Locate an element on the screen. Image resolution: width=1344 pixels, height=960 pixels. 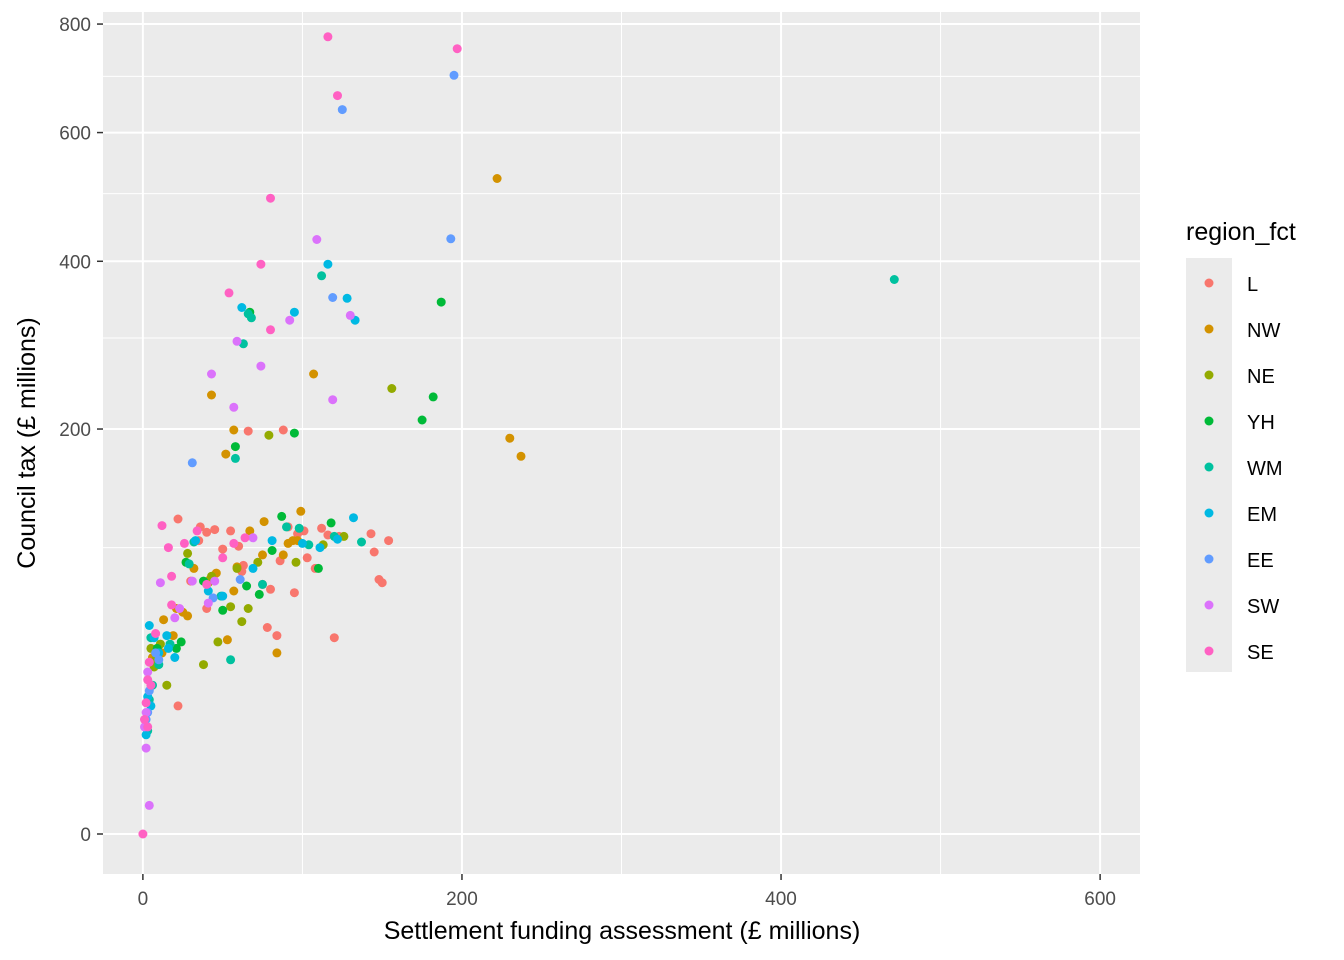
legend-label-se: SE is located at coordinates (1260, 653).